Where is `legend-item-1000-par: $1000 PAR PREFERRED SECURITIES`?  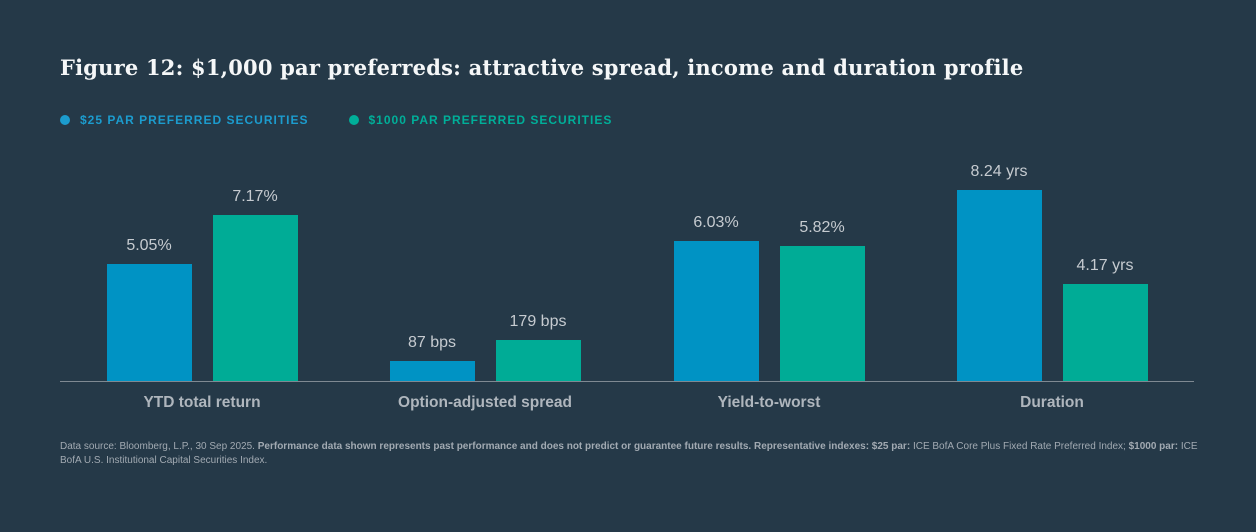
legend-item-1000-par: $1000 PAR PREFERRED SECURITIES is located at coordinates (480, 120).